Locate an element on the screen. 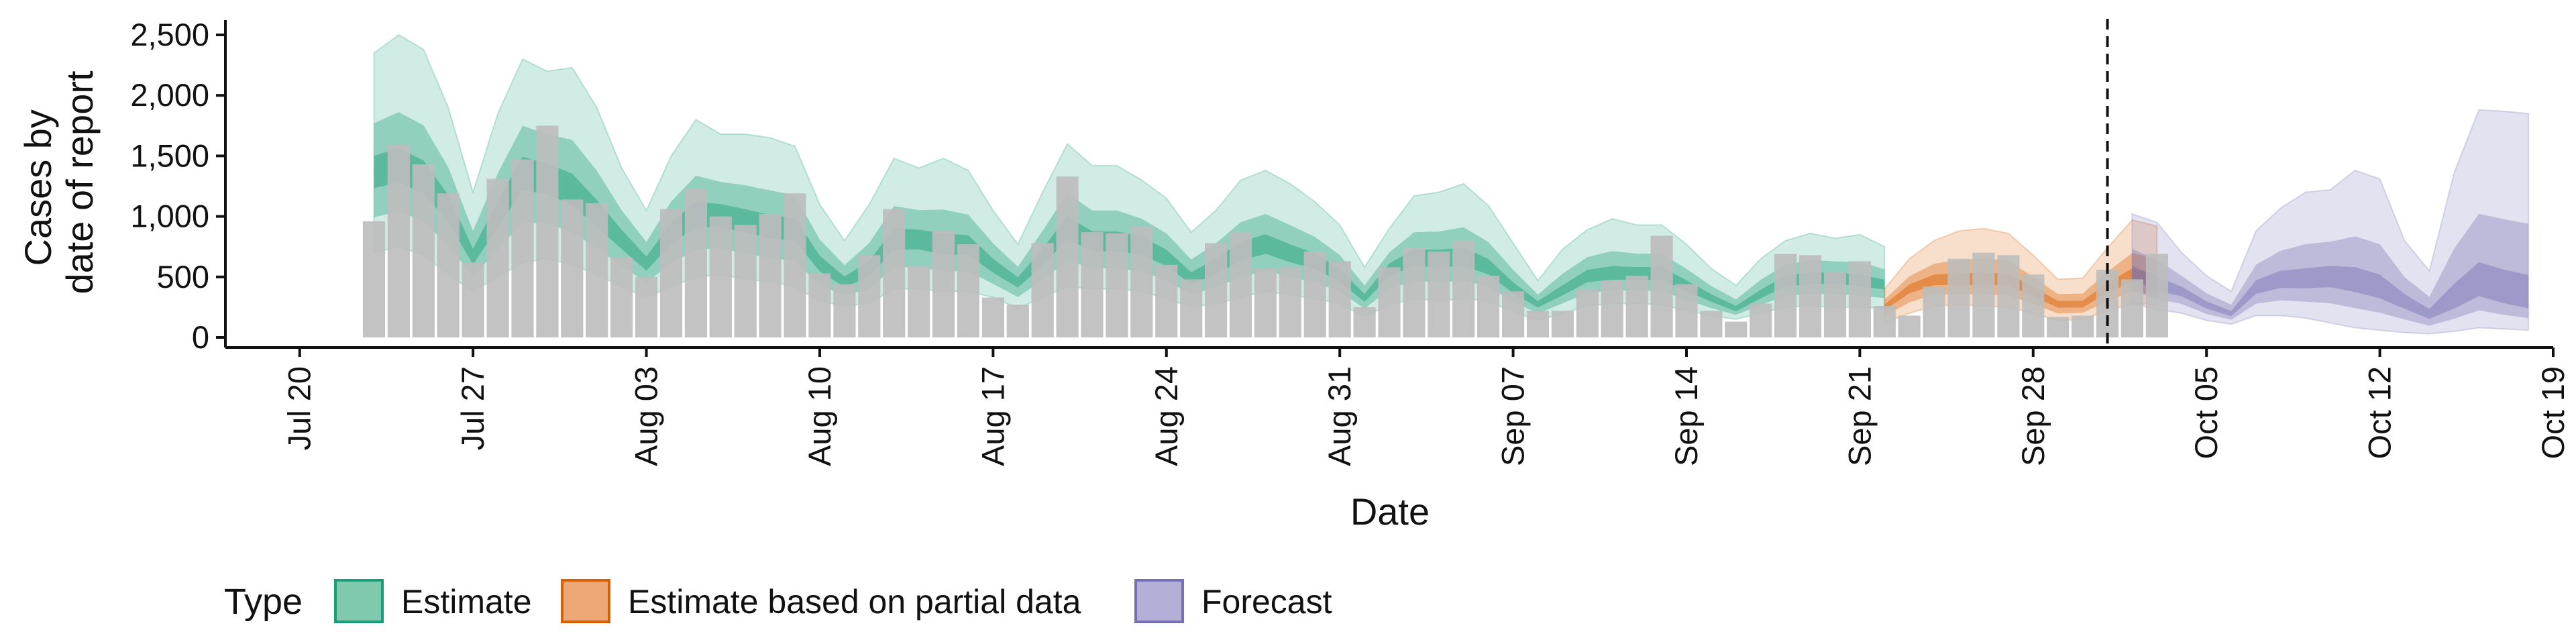  x-tick-label: Aug 03 is located at coordinates (646, 416).